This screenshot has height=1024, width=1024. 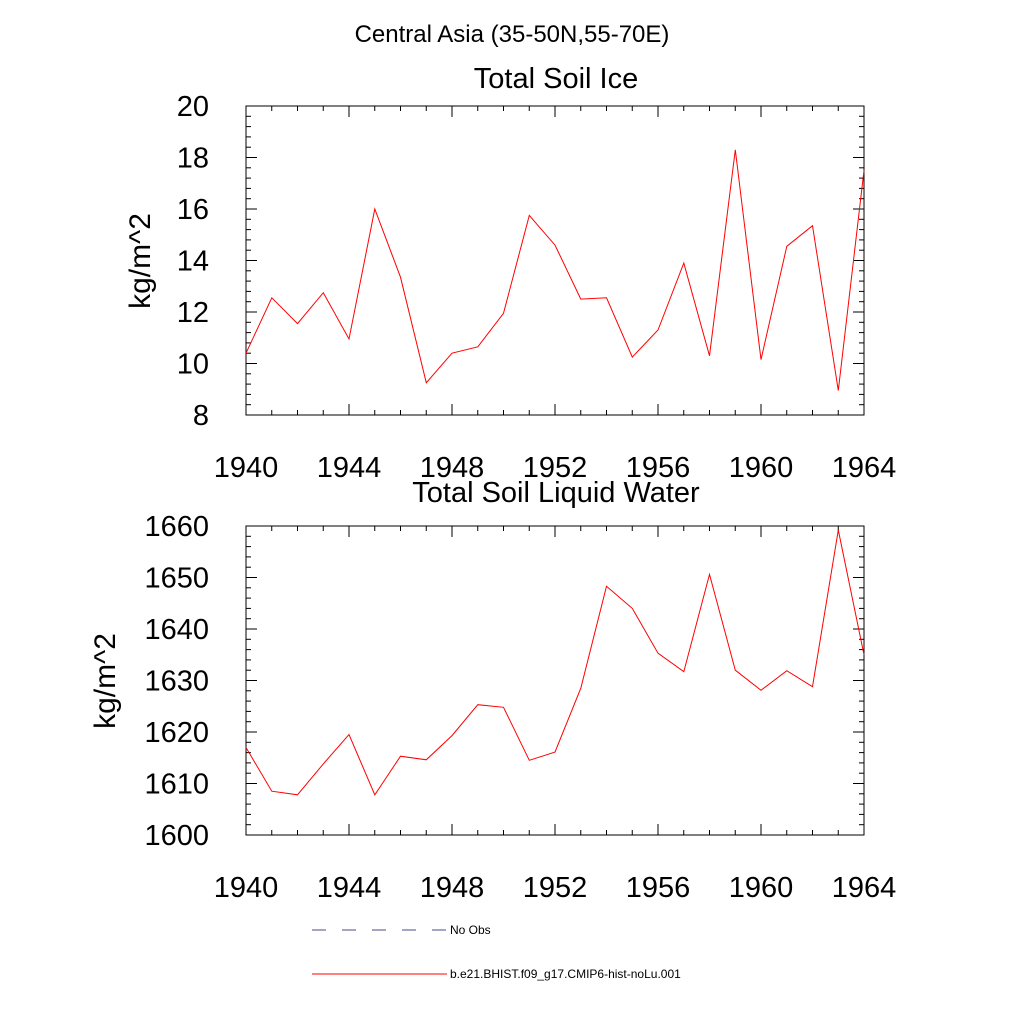 What do you see at coordinates (512, 34) in the screenshot?
I see `figure-title: Central Asia (35-50N,55-70E)` at bounding box center [512, 34].